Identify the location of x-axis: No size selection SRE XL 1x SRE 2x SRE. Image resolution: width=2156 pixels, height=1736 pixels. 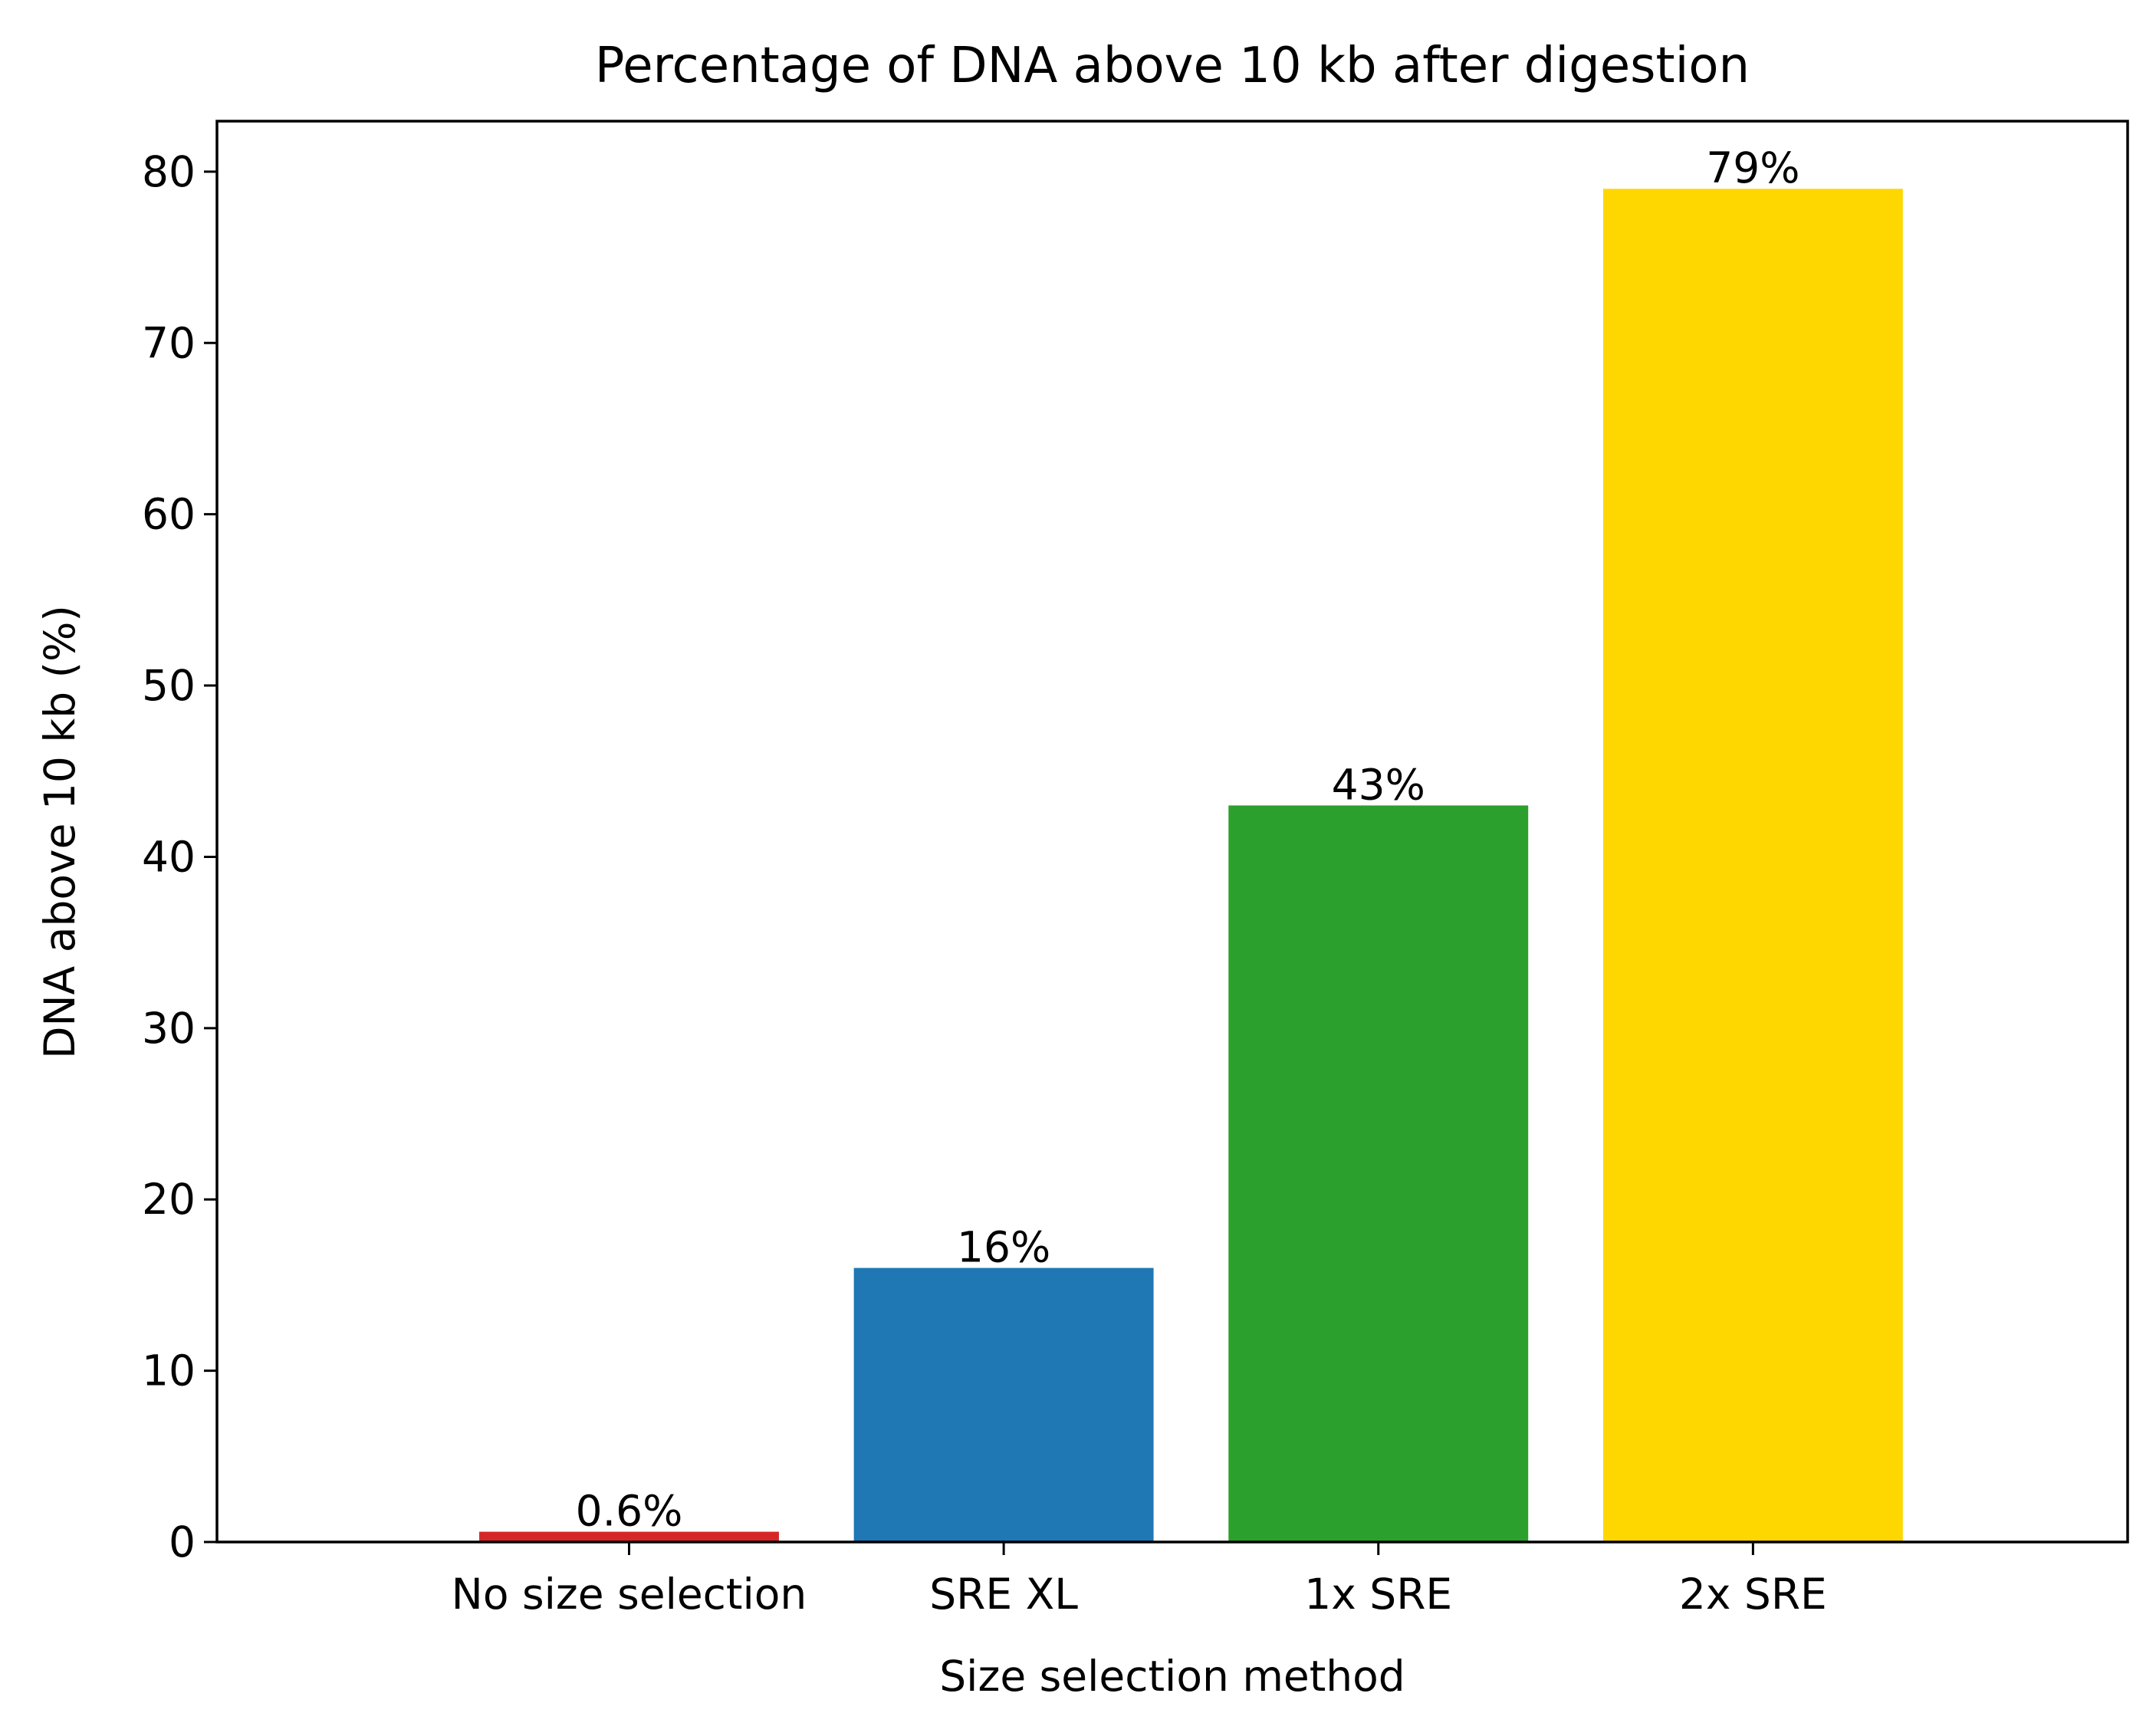
(1139, 1580).